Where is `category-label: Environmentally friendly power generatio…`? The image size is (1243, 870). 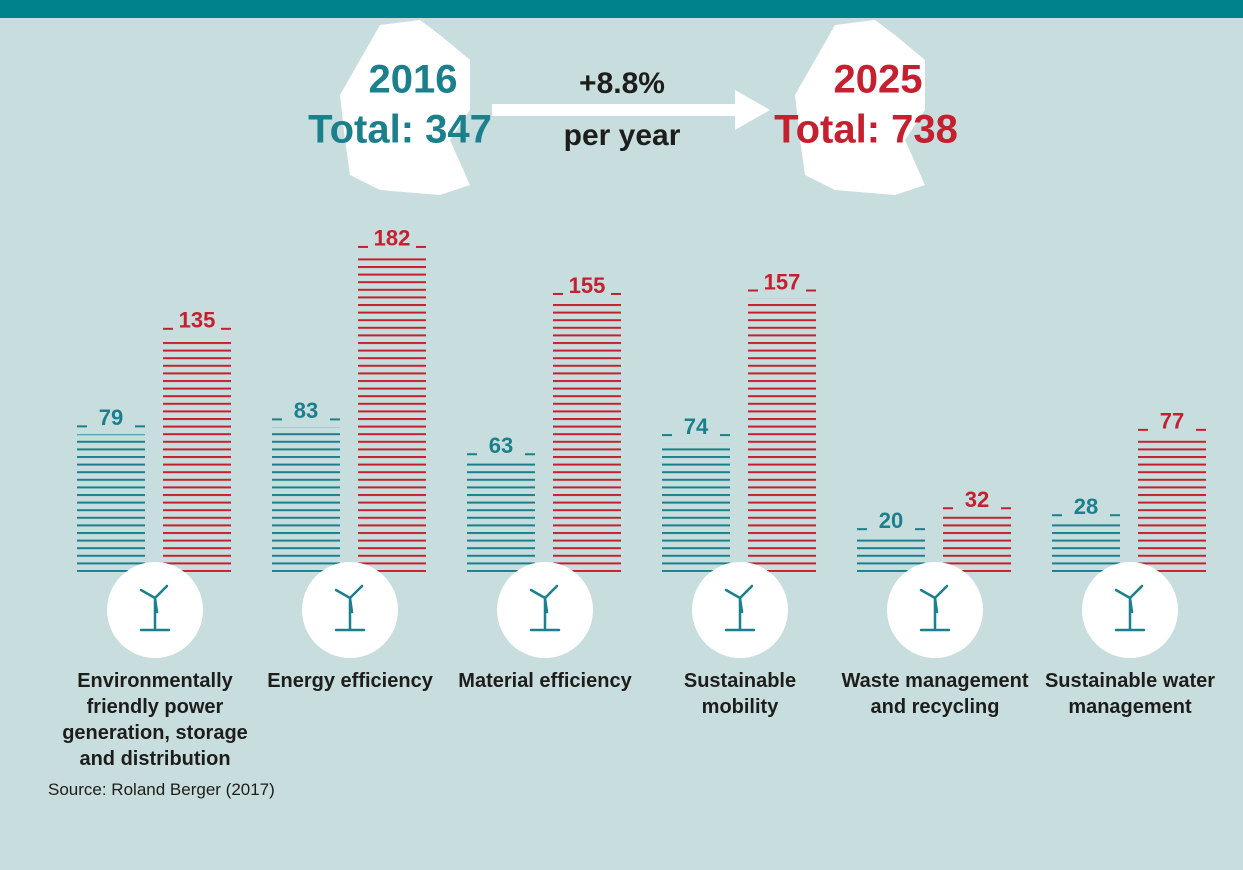 category-label: Environmentally friendly power generatio… is located at coordinates (155, 720).